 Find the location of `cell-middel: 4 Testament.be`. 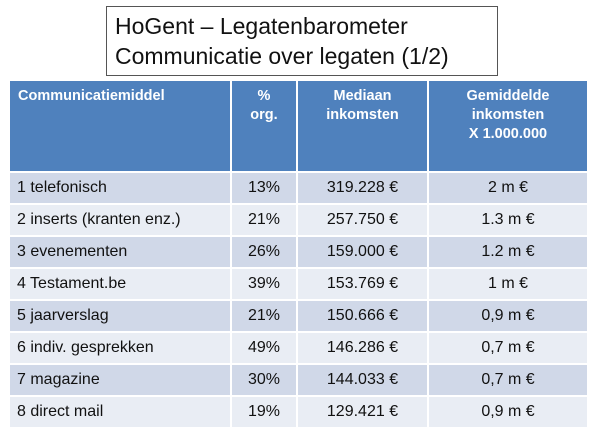

cell-middel: 4 Testament.be is located at coordinates (121, 283).